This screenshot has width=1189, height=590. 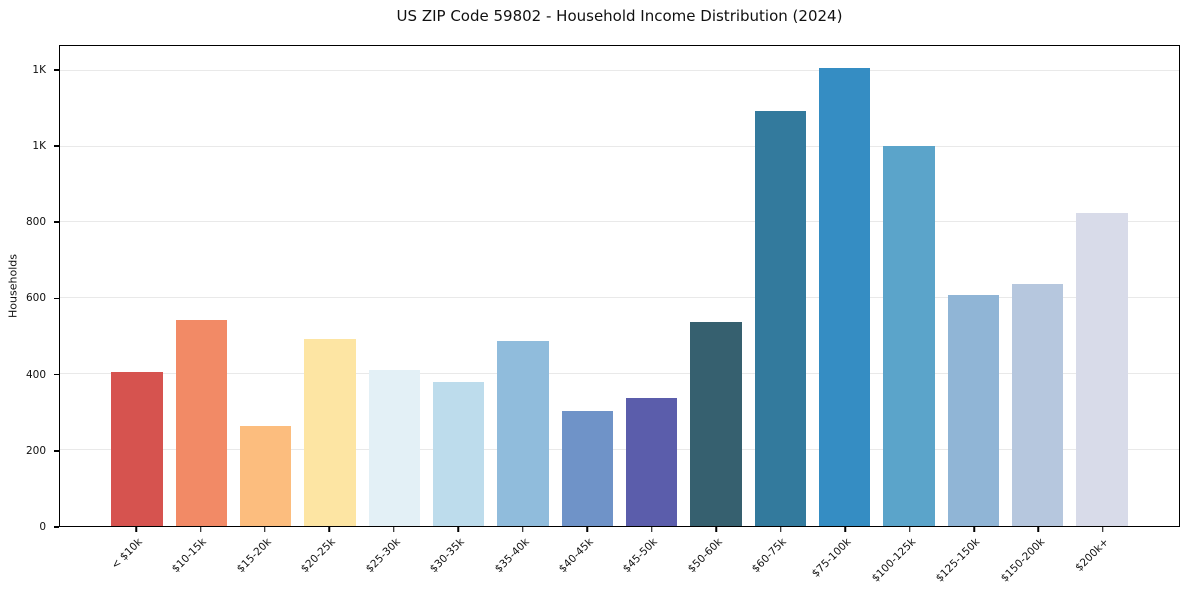 What do you see at coordinates (831, 558) in the screenshot?
I see `x-tick-label: $75-100k` at bounding box center [831, 558].